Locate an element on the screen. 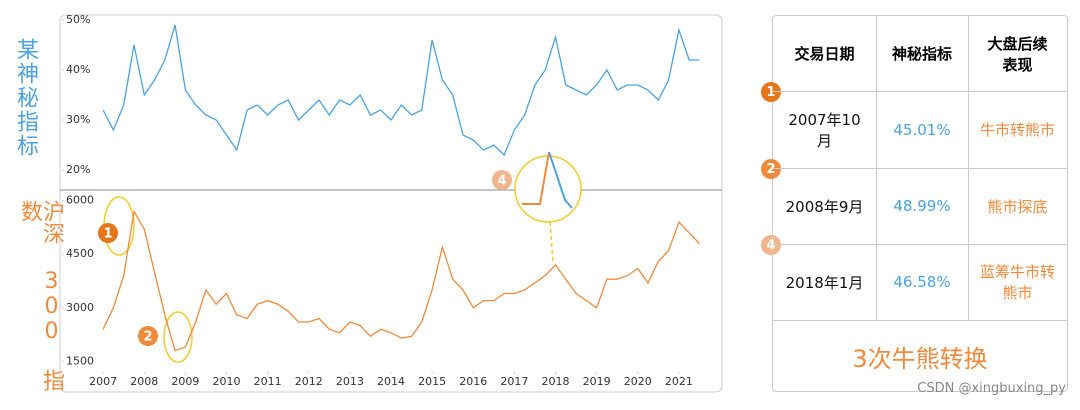  y-tick-label: 6000 is located at coordinates (80, 200).